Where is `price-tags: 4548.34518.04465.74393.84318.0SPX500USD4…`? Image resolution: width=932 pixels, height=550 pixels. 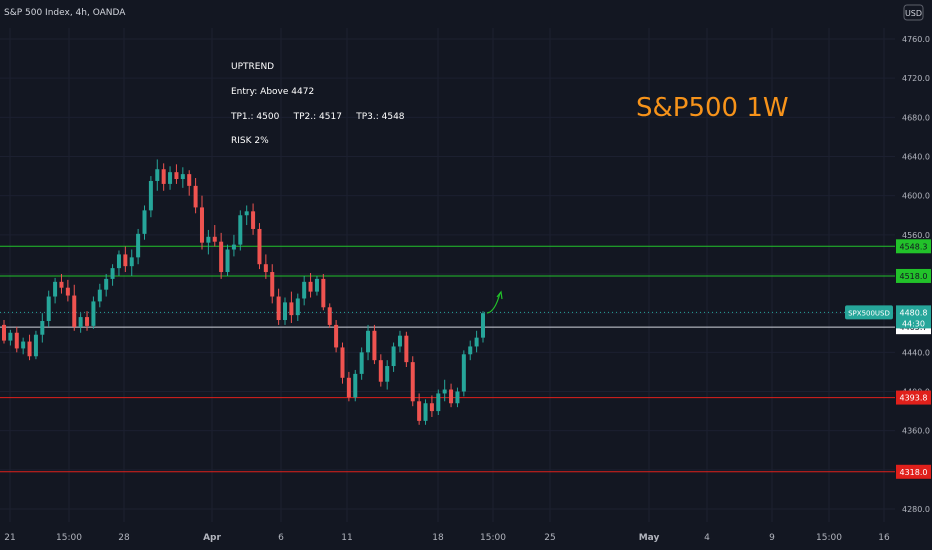
price-tags: 4548.34518.04465.74393.84318.0SPX500USD4… is located at coordinates (888, 359).